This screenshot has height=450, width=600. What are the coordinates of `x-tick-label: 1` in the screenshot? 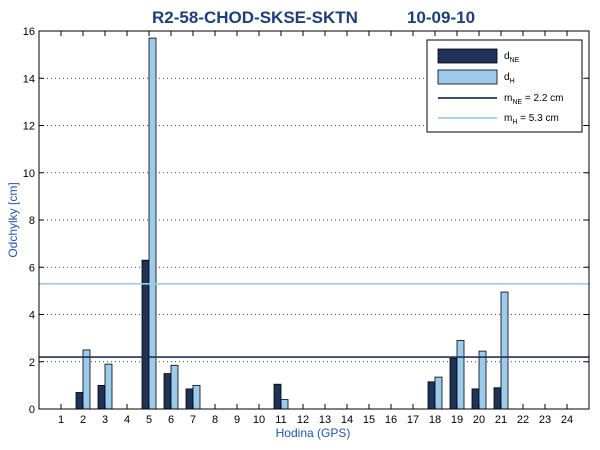 It's located at (61, 420).